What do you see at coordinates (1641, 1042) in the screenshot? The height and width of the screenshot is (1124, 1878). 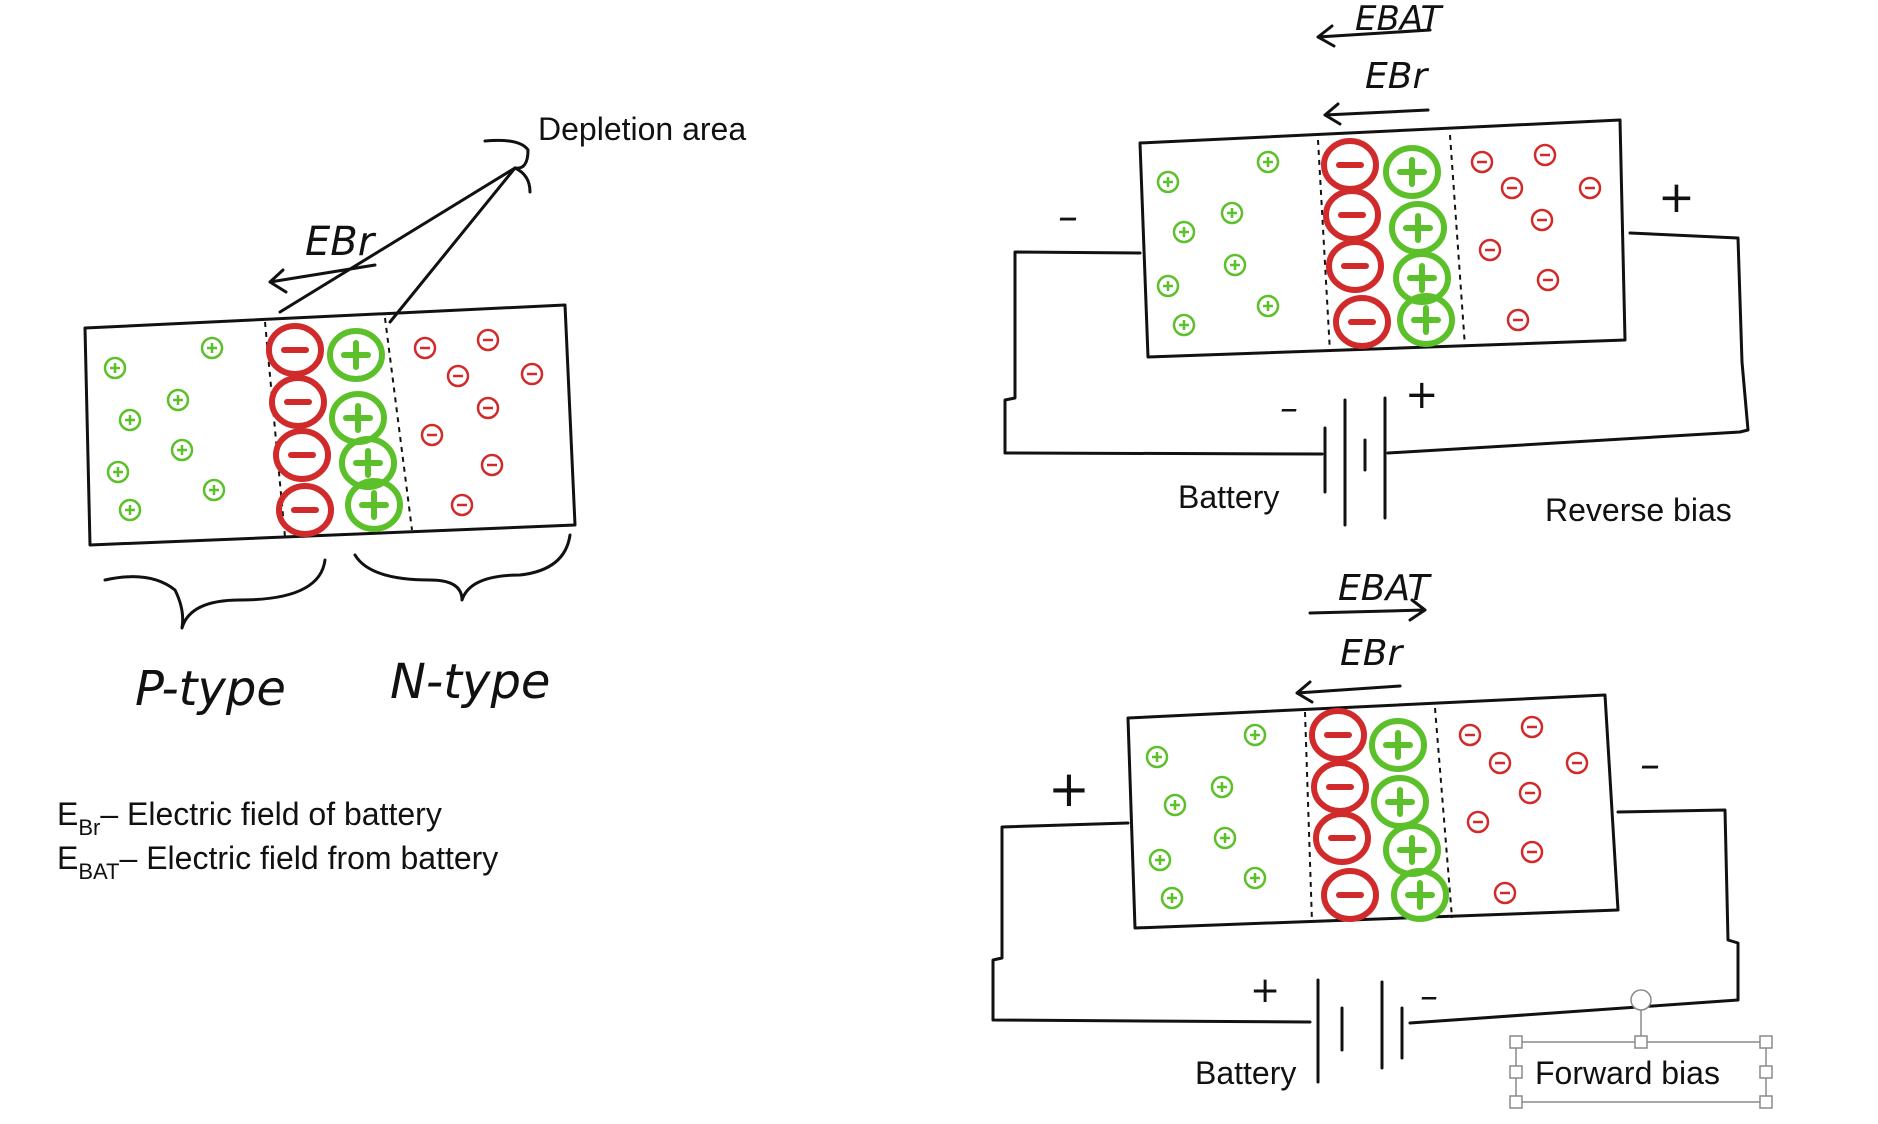 I see `resize-handle-top` at bounding box center [1641, 1042].